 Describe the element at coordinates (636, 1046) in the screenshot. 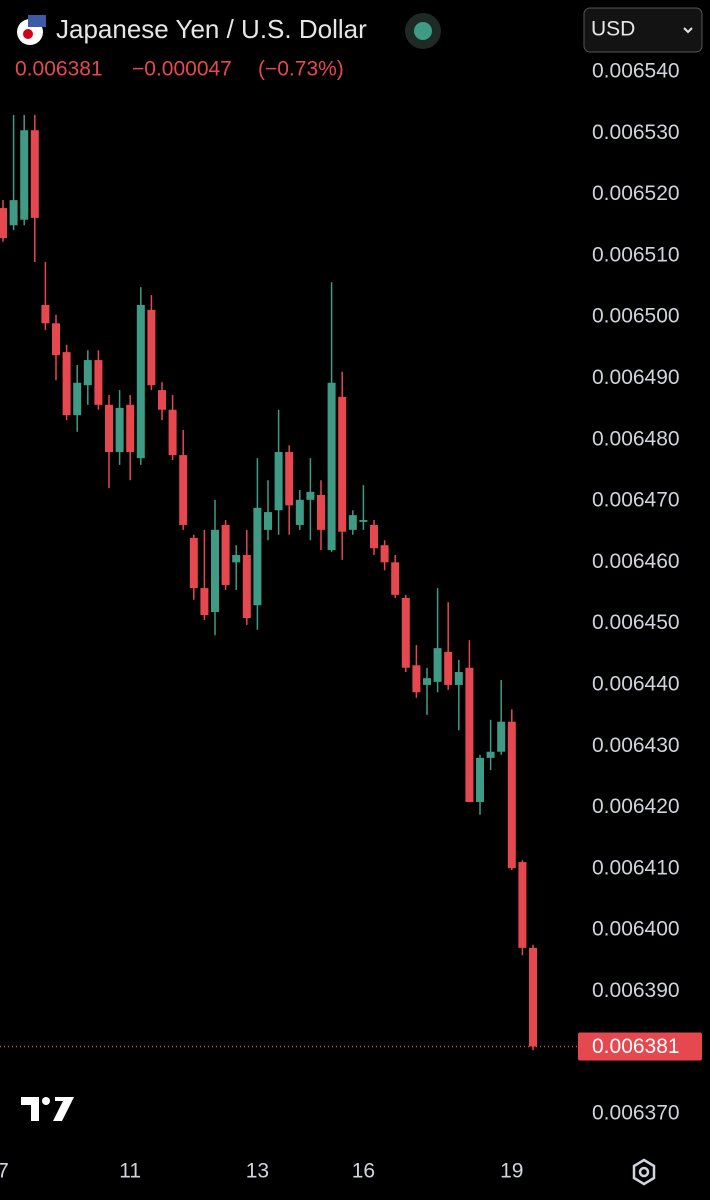

I see `last-price-label: 0.006381` at that location.